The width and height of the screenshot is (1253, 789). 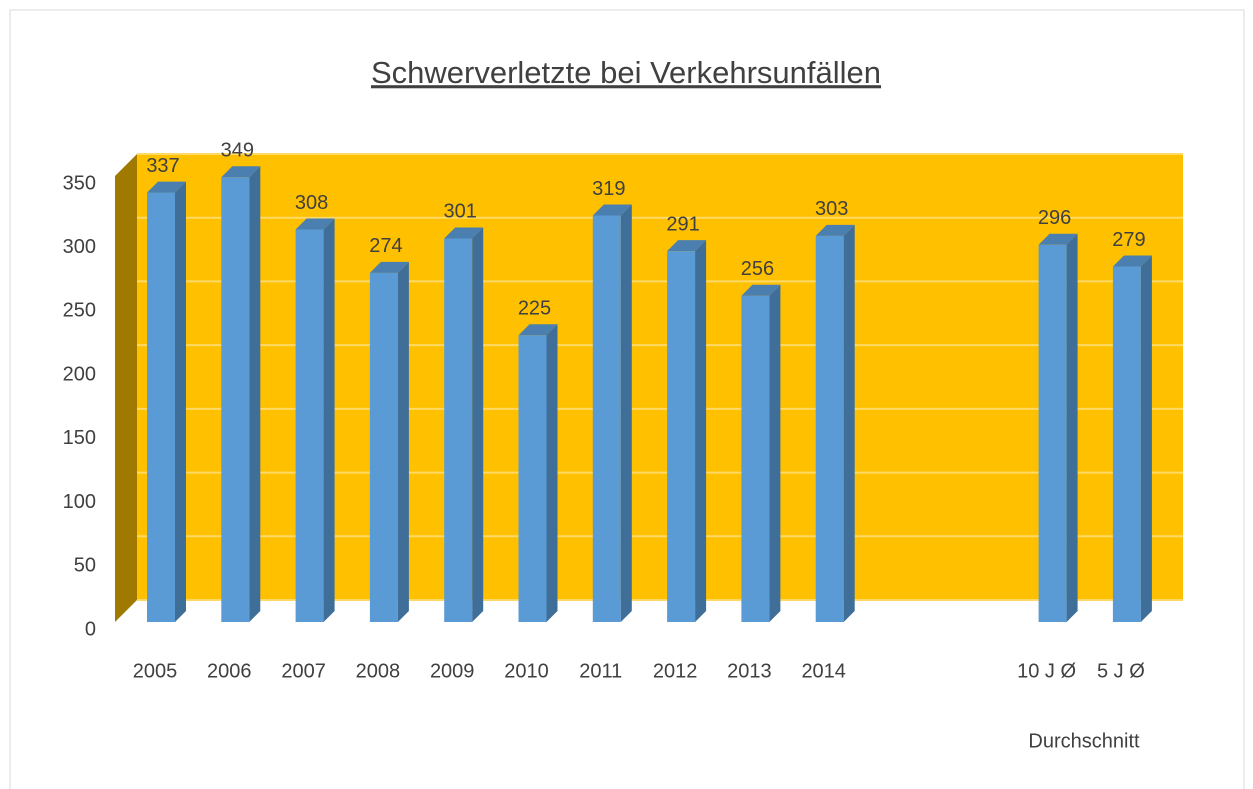 What do you see at coordinates (823, 671) in the screenshot?
I see `x-tick-label: 2014` at bounding box center [823, 671].